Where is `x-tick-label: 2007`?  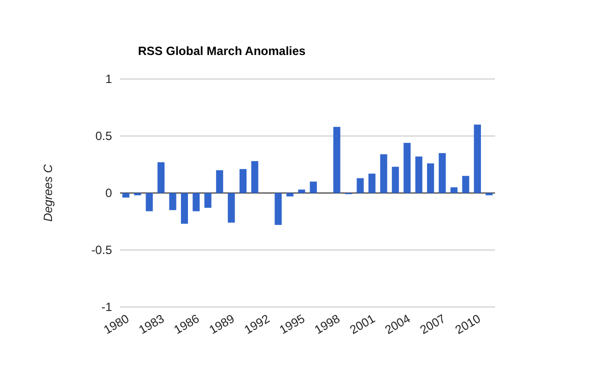
x-tick-label: 2007 is located at coordinates (433, 324).